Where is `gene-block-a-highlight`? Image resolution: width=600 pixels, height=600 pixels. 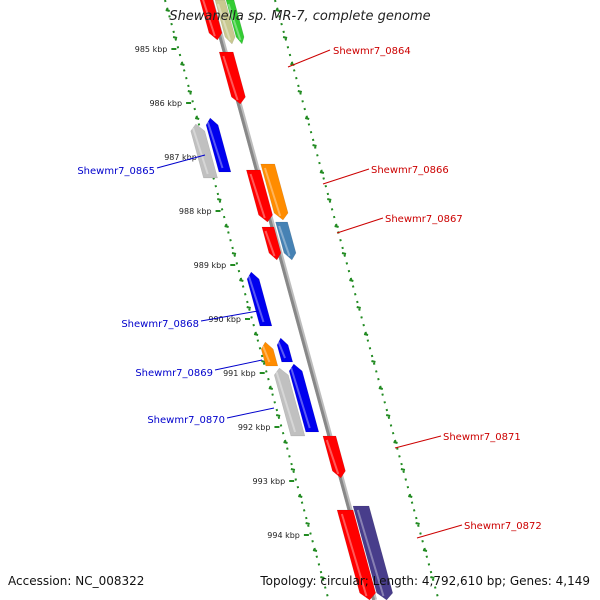 gene-block-a-highlight is located at coordinates (209, 18).